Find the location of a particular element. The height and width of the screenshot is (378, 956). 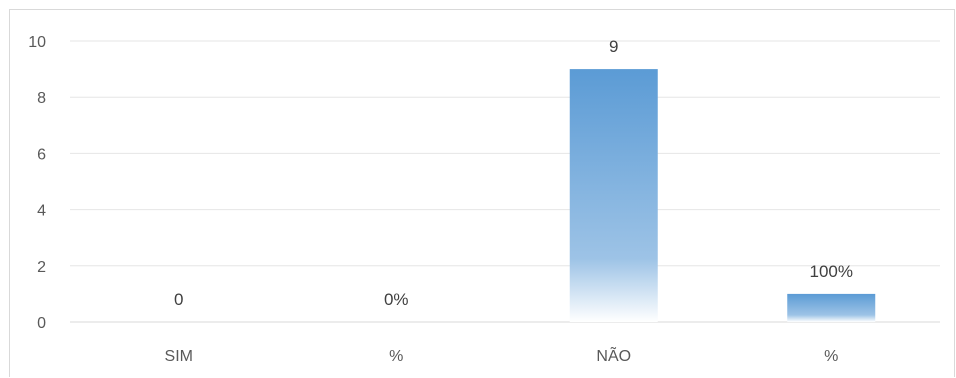

y-tick-label-8: 8 is located at coordinates (41, 98).